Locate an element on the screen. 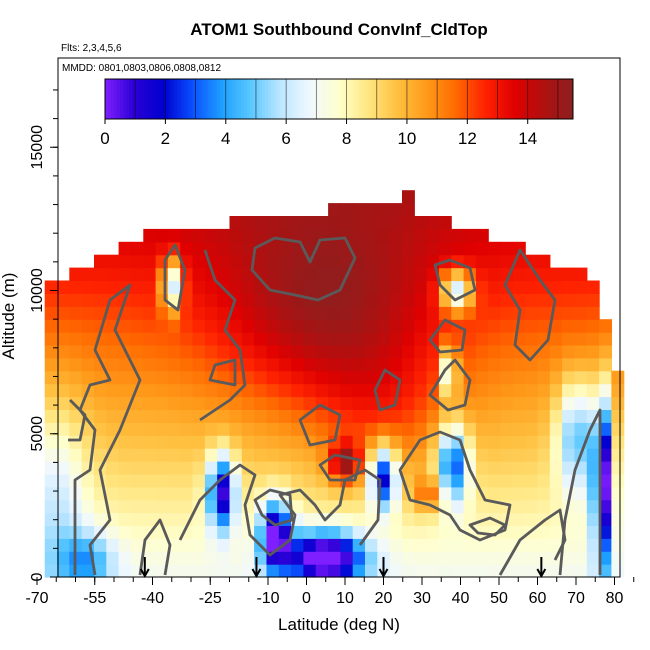 This screenshot has width=650, height=650. colorbar: 0 2 4 6 8 10 12 14 is located at coordinates (337, 113).